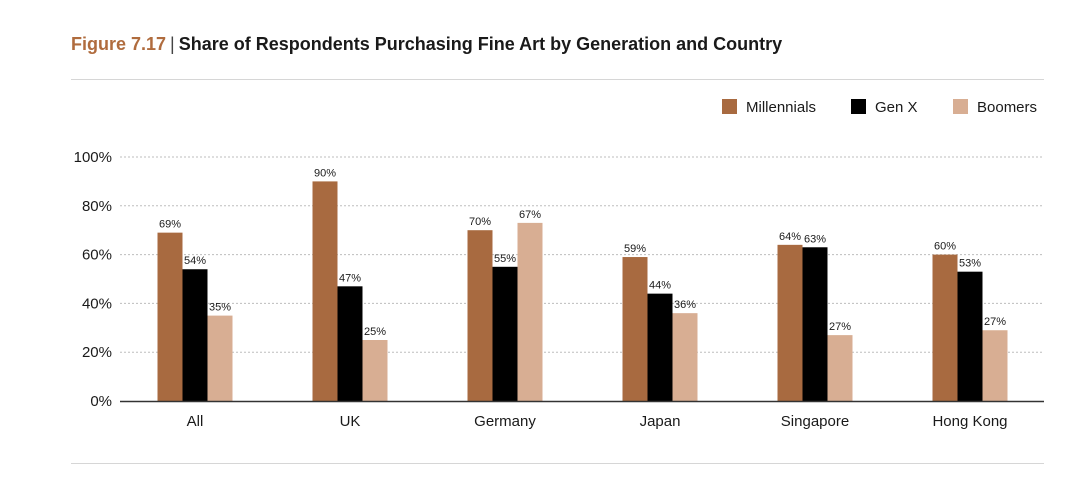 The width and height of the screenshot is (1080, 480). Describe the element at coordinates (815, 421) in the screenshot. I see `category-label: Singapore` at that location.